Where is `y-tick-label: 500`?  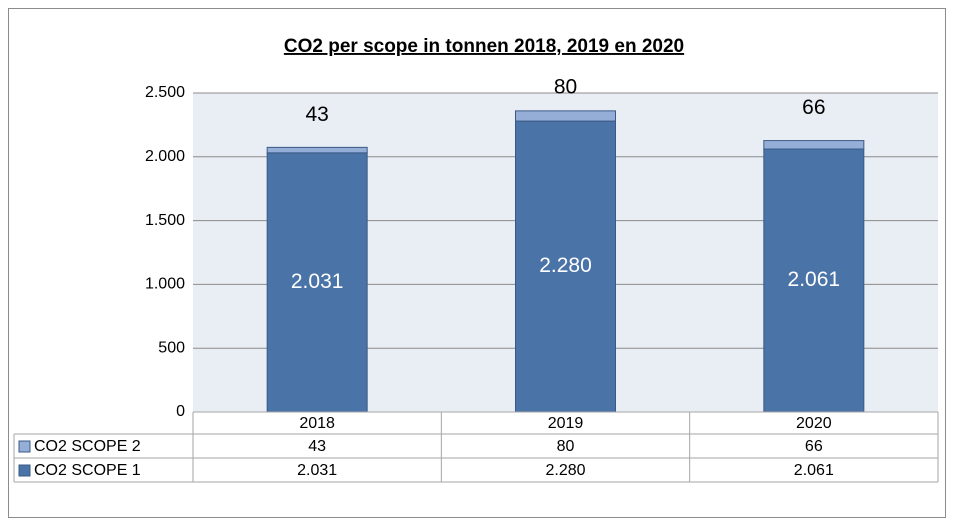
y-tick-label: 500 is located at coordinates (171, 347).